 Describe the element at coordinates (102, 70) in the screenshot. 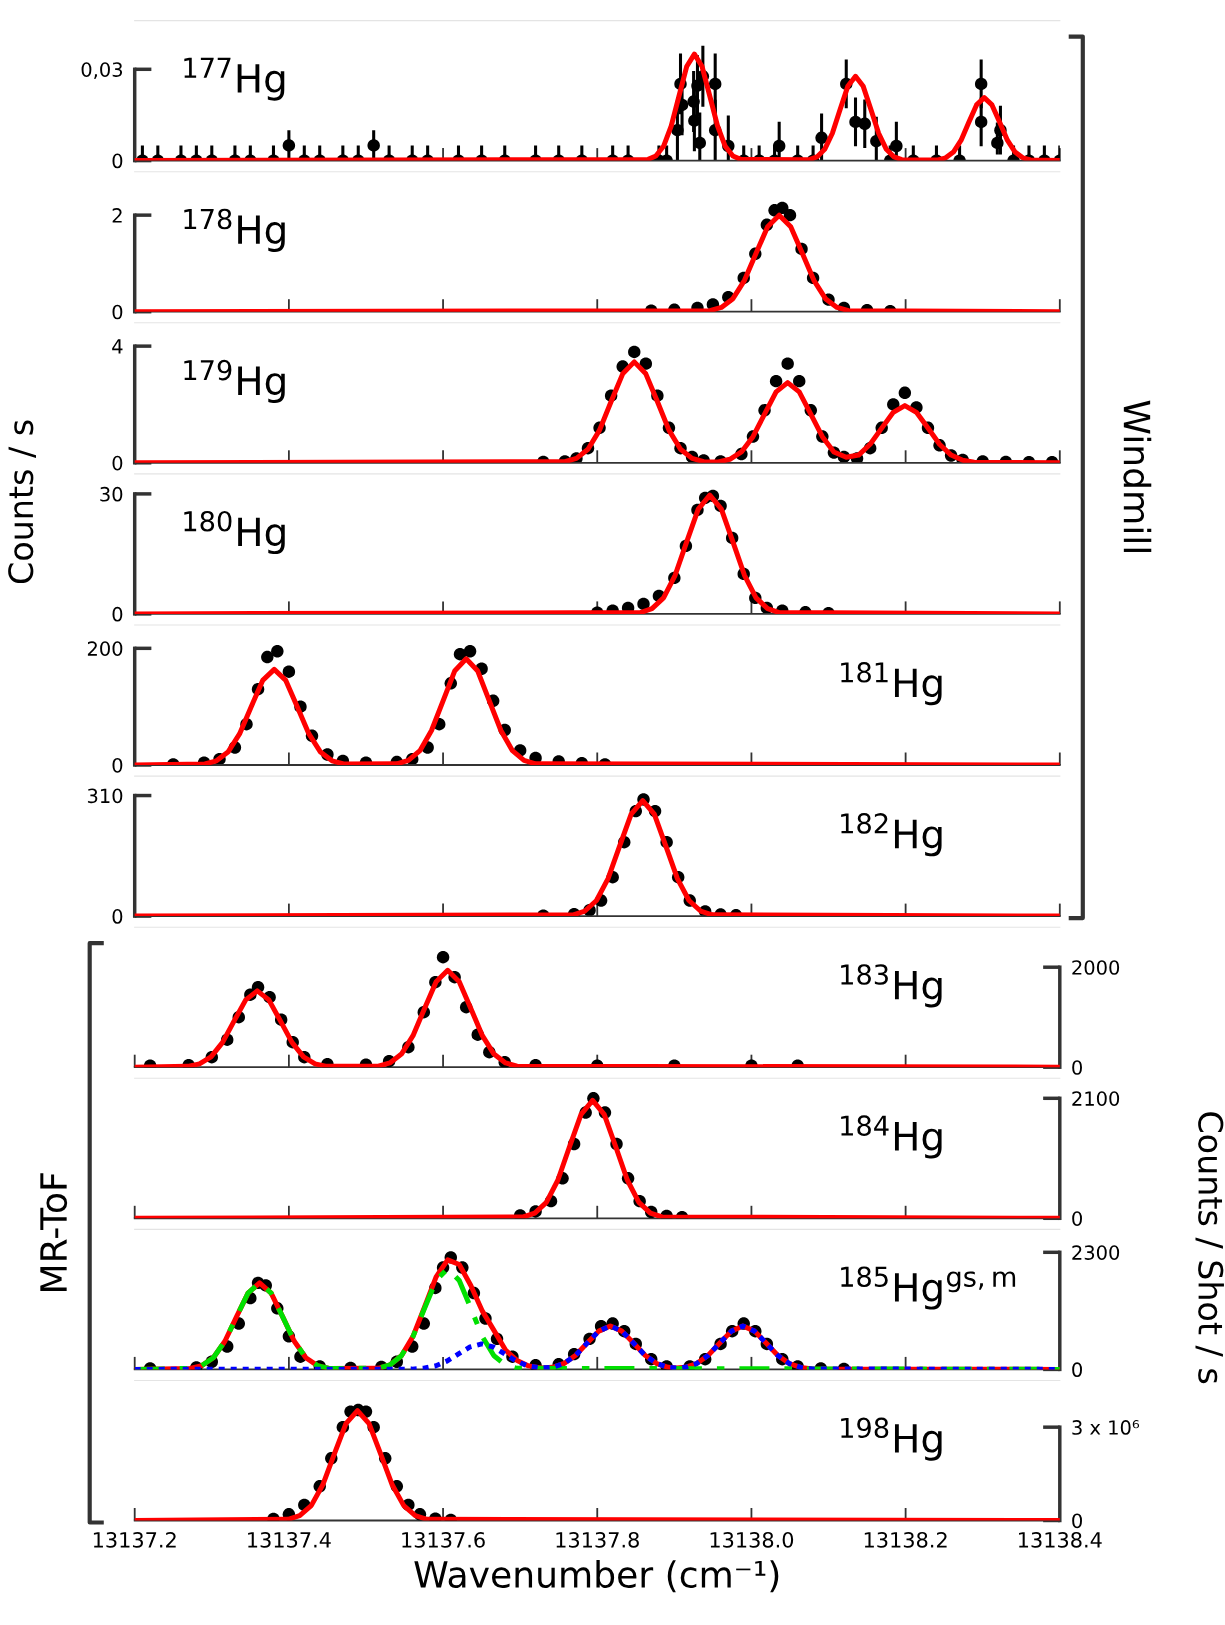

I see `y-tick-label: 0,03` at that location.